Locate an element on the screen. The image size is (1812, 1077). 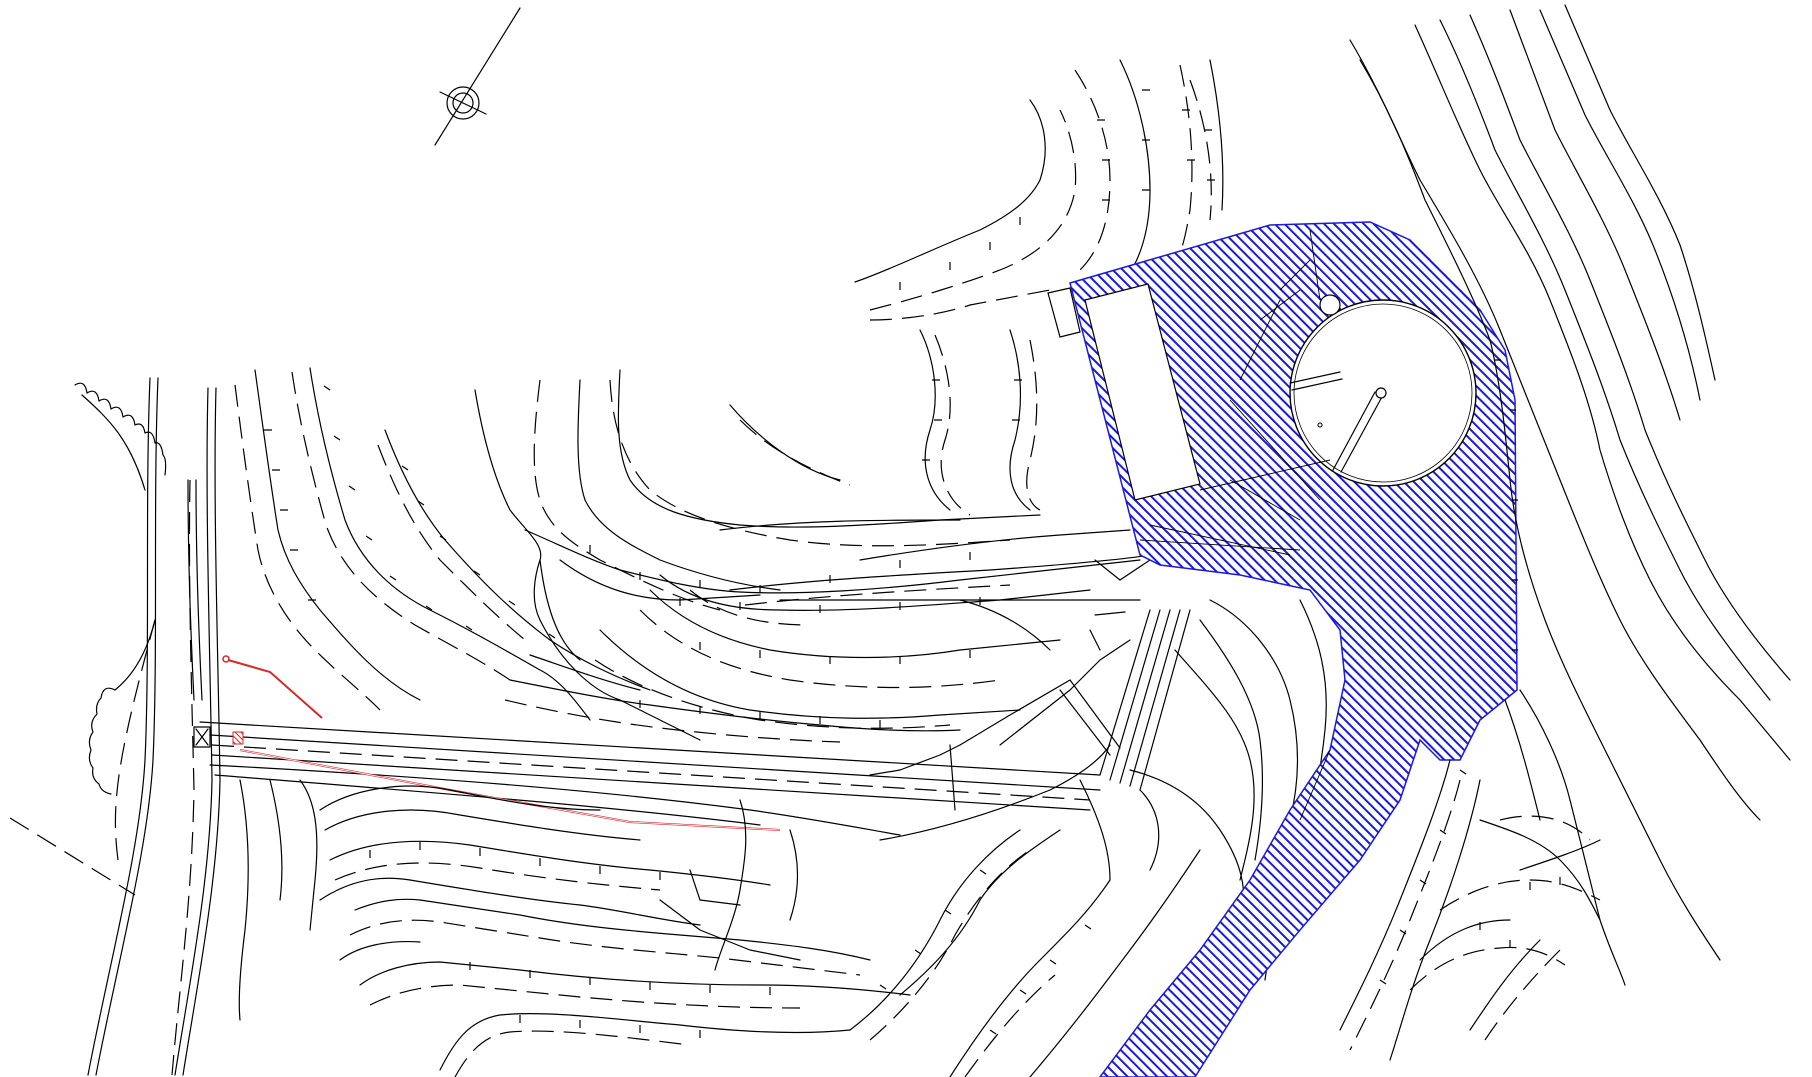
reservoir-tank is located at coordinates (1383, 390).